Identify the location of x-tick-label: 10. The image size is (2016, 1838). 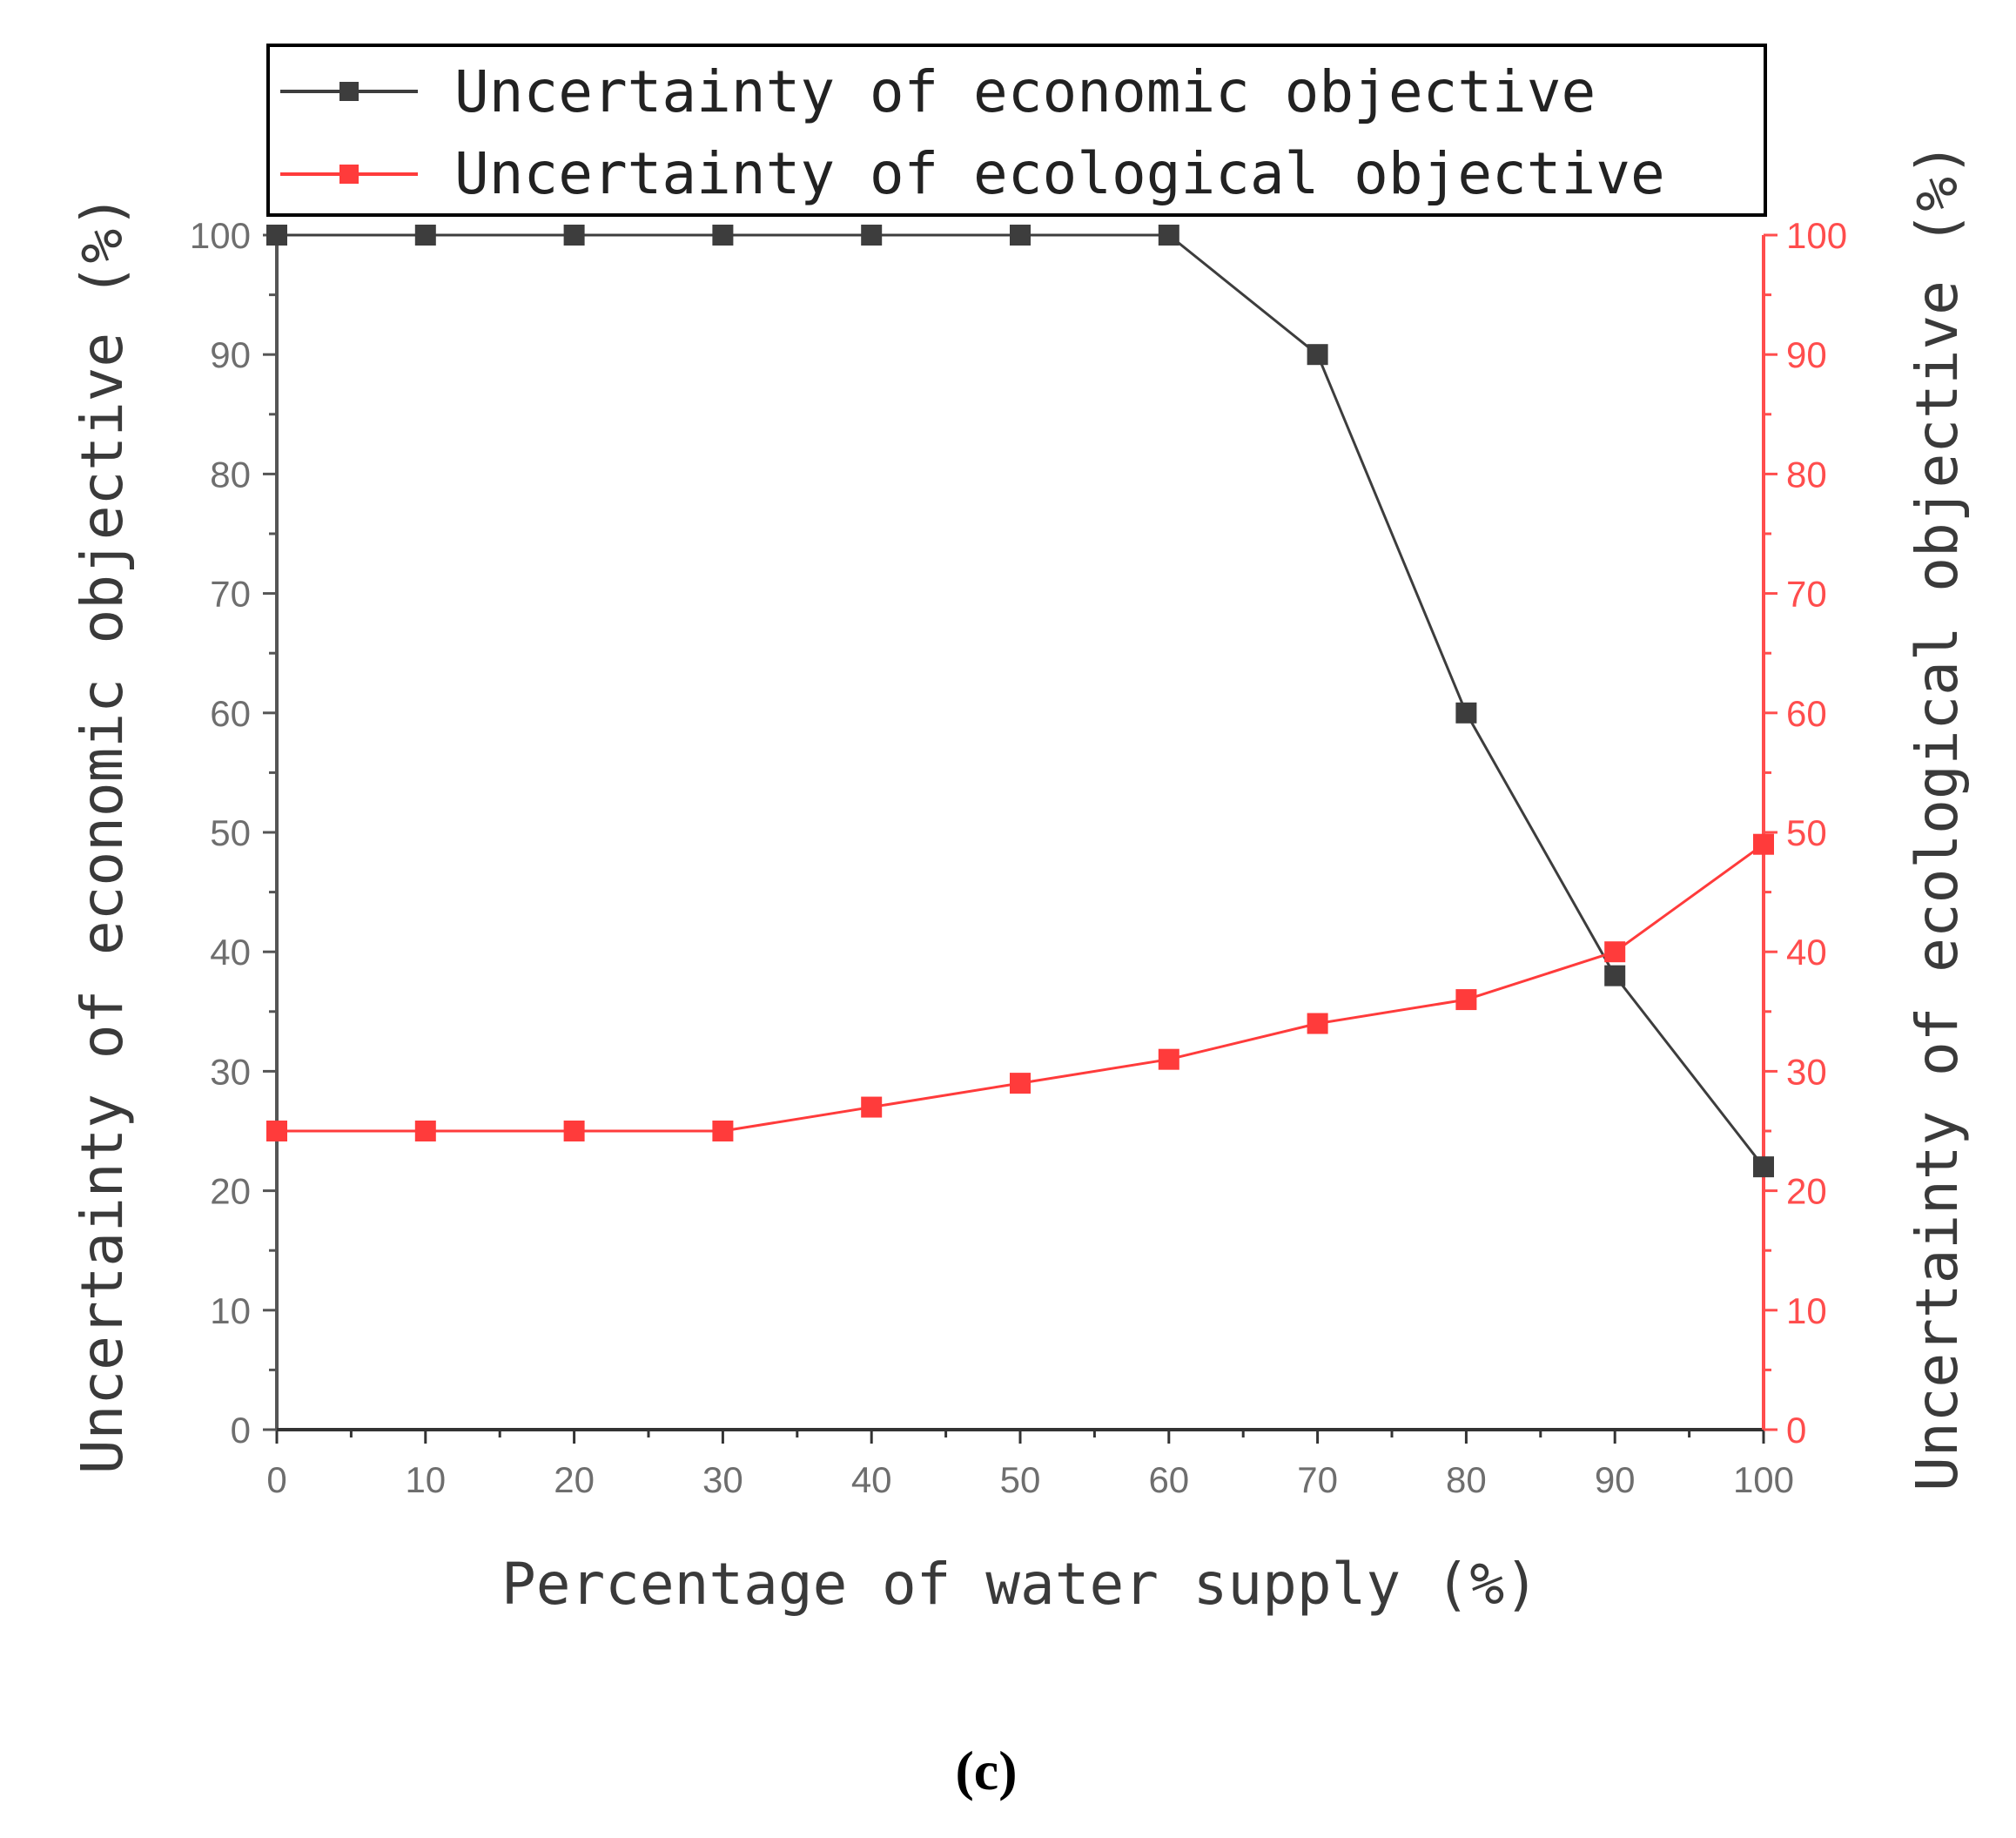
(425, 1479).